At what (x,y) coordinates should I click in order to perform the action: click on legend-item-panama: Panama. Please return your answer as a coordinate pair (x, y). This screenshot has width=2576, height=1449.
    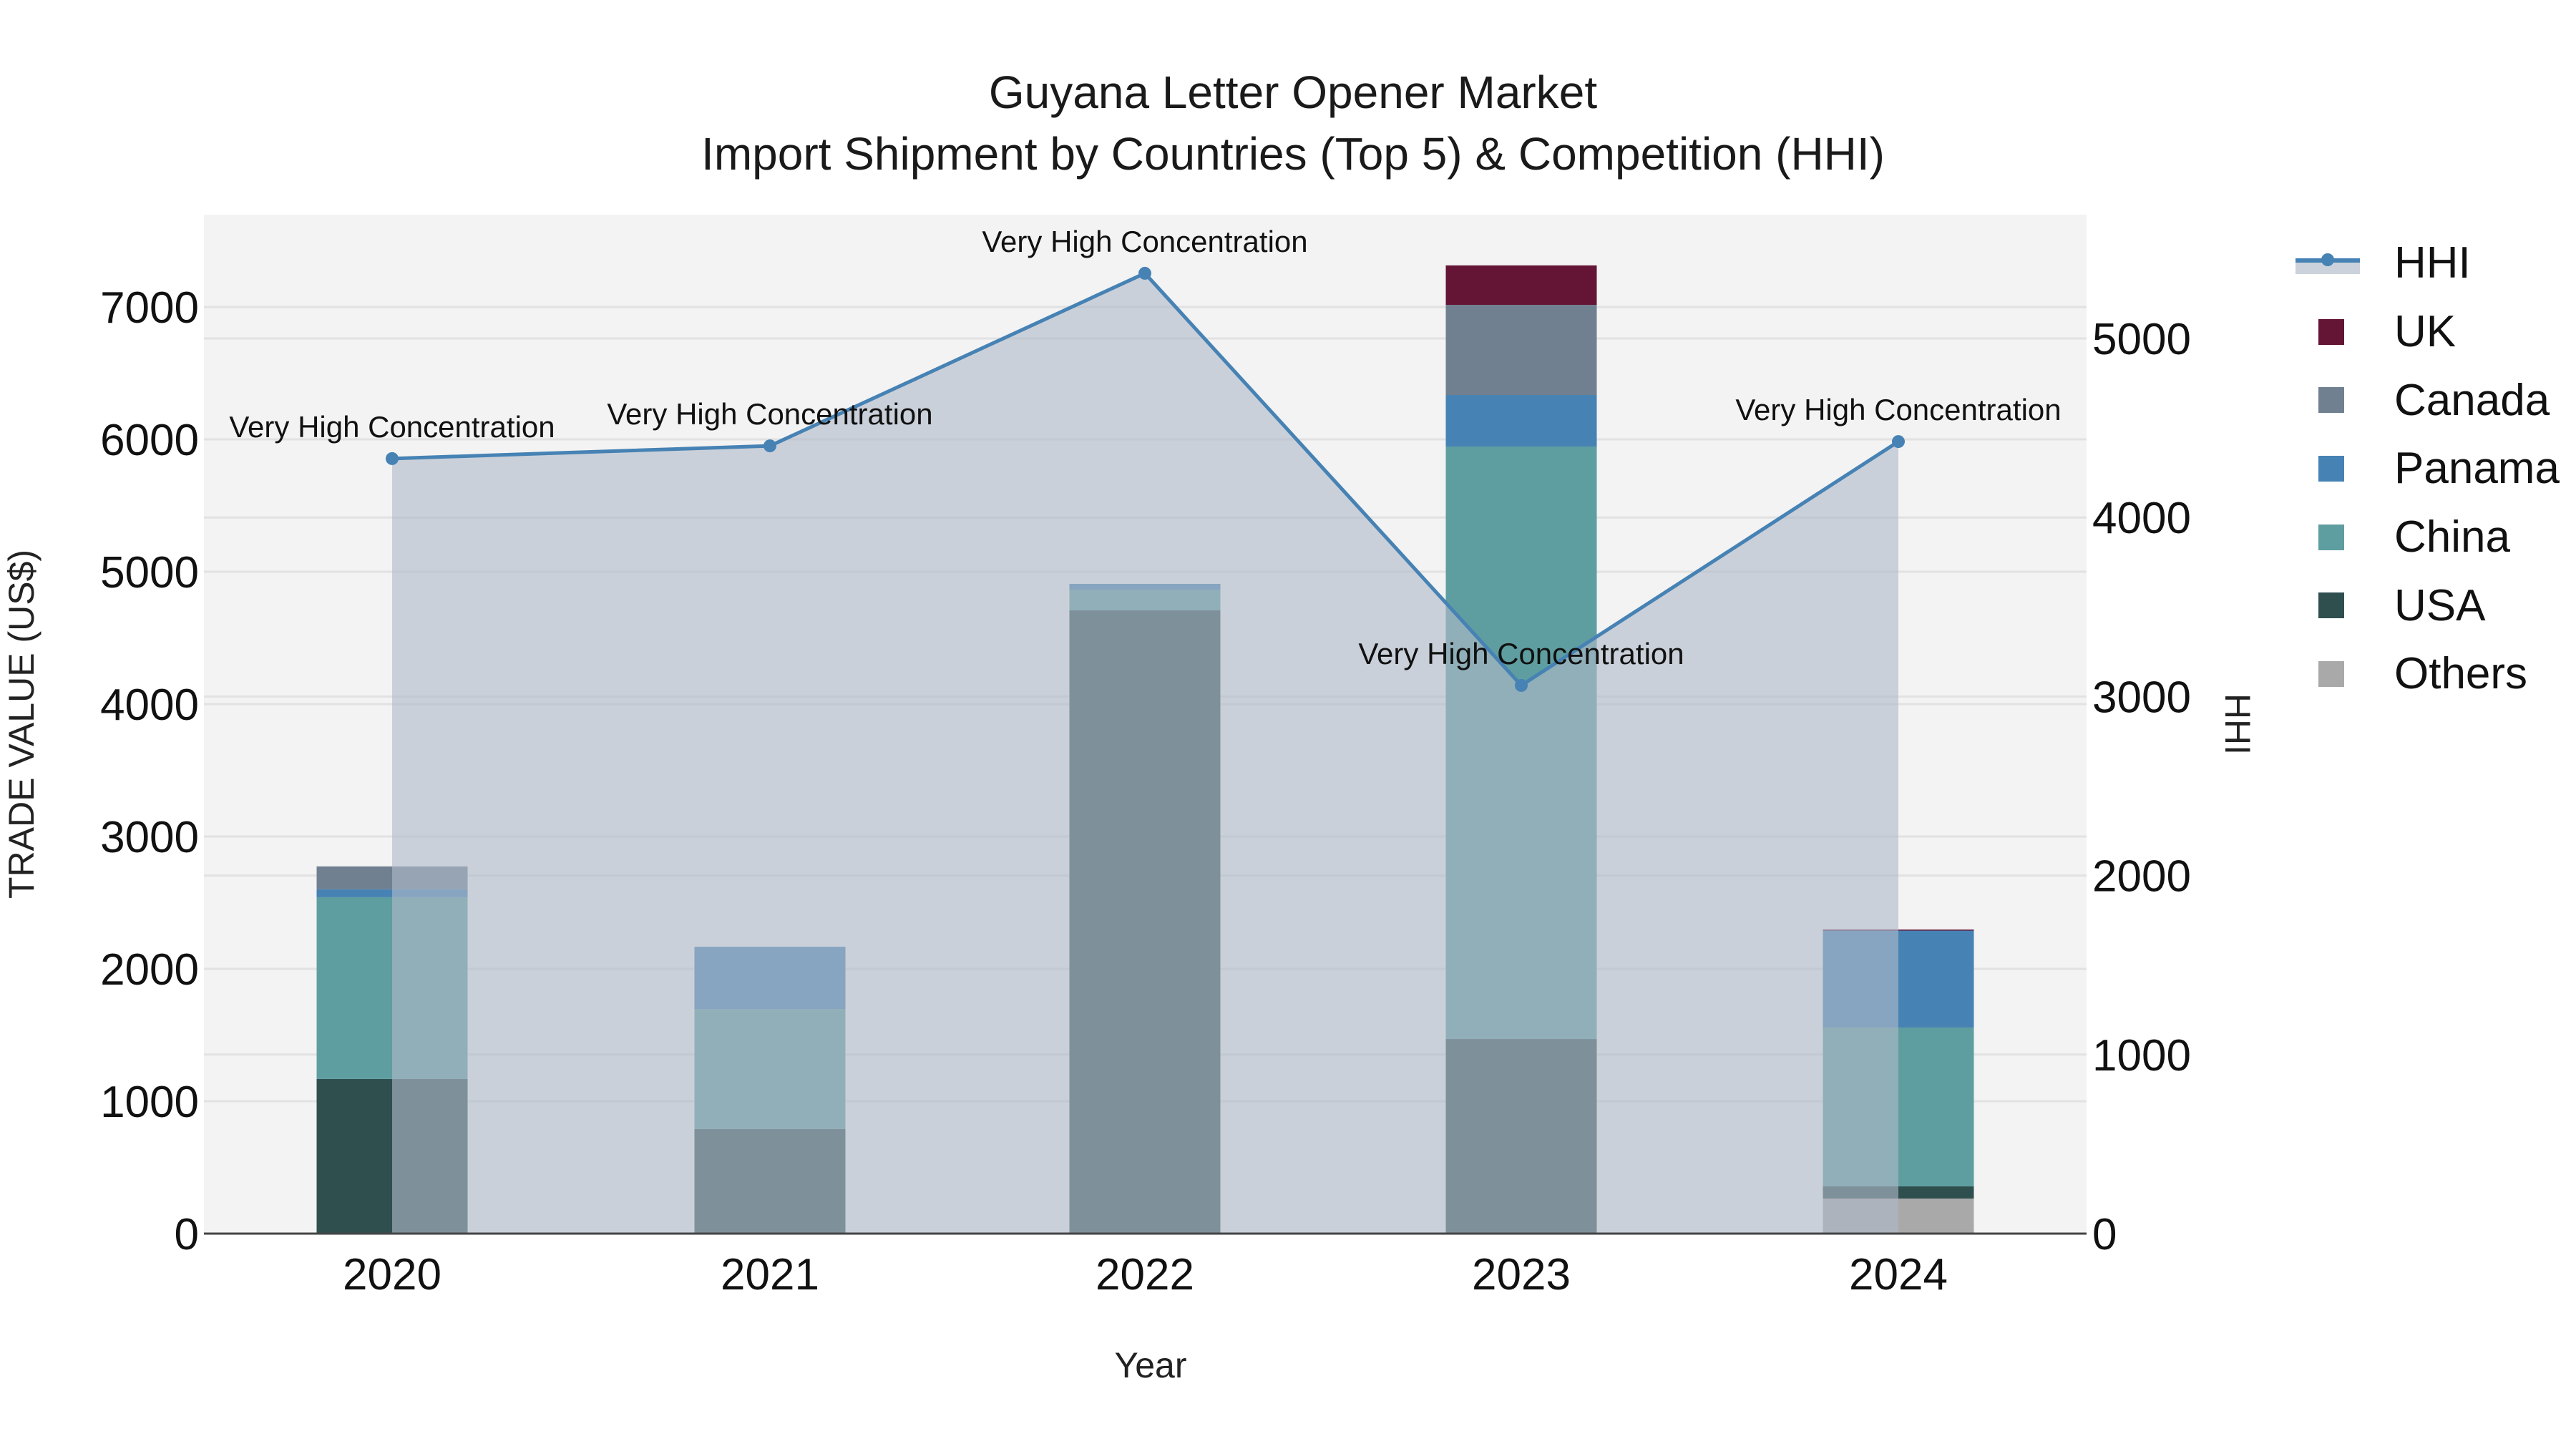
    Looking at the image, I should click on (2428, 468).